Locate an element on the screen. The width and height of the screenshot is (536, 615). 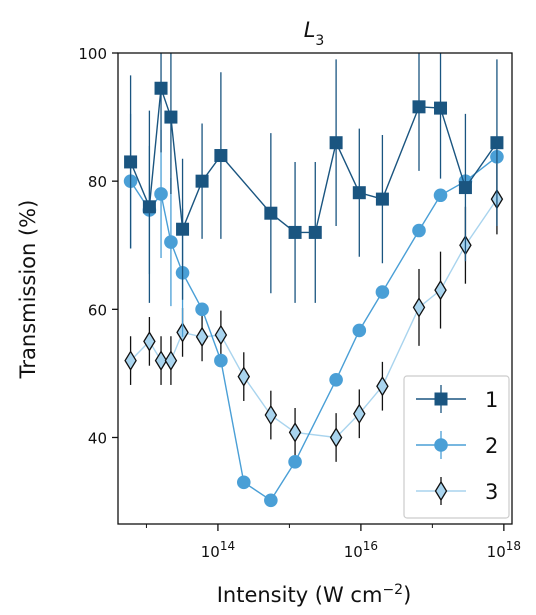
plot-top-mask is located at coordinates (315, 26).